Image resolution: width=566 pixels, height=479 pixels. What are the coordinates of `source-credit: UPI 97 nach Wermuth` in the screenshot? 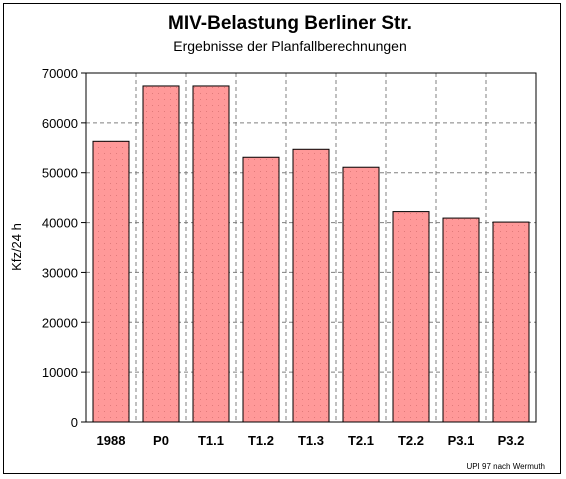 It's located at (505, 466).